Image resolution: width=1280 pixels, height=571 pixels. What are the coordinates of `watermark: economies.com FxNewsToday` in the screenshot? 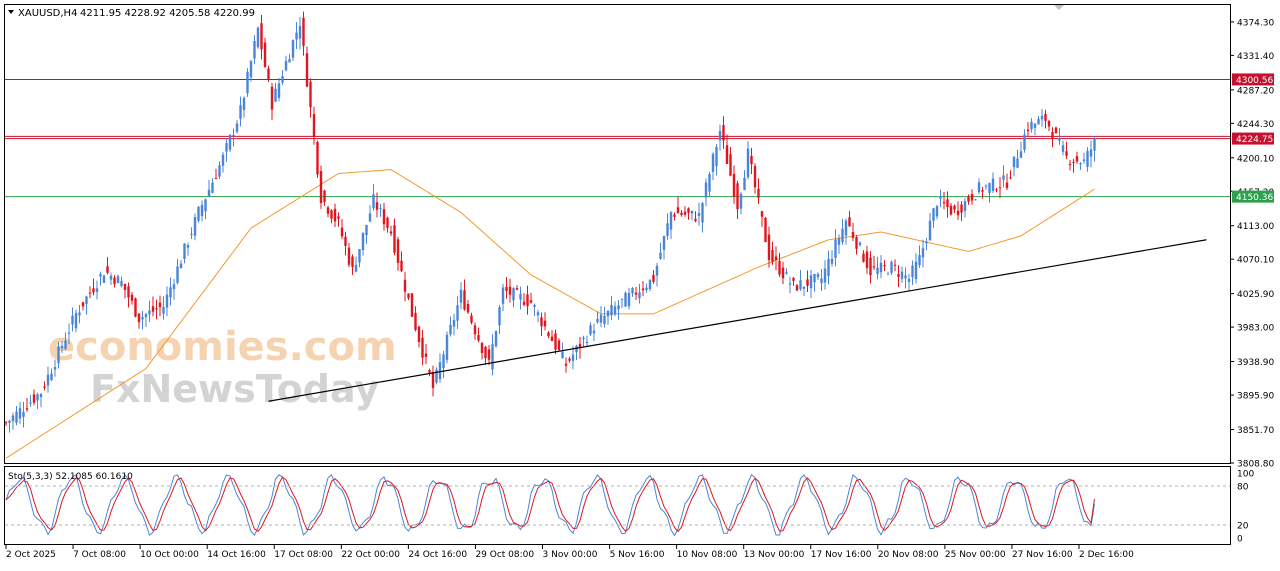 It's located at (222, 367).